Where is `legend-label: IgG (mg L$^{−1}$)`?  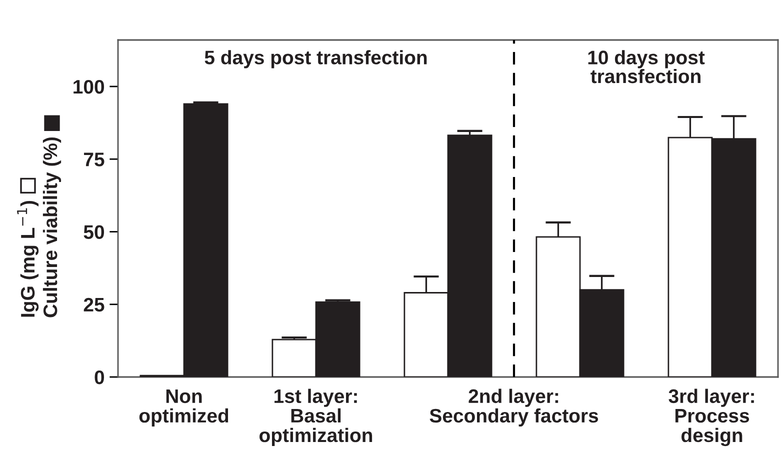
legend-label: IgG (mg L$^{−1}$) is located at coordinates (28, 258).